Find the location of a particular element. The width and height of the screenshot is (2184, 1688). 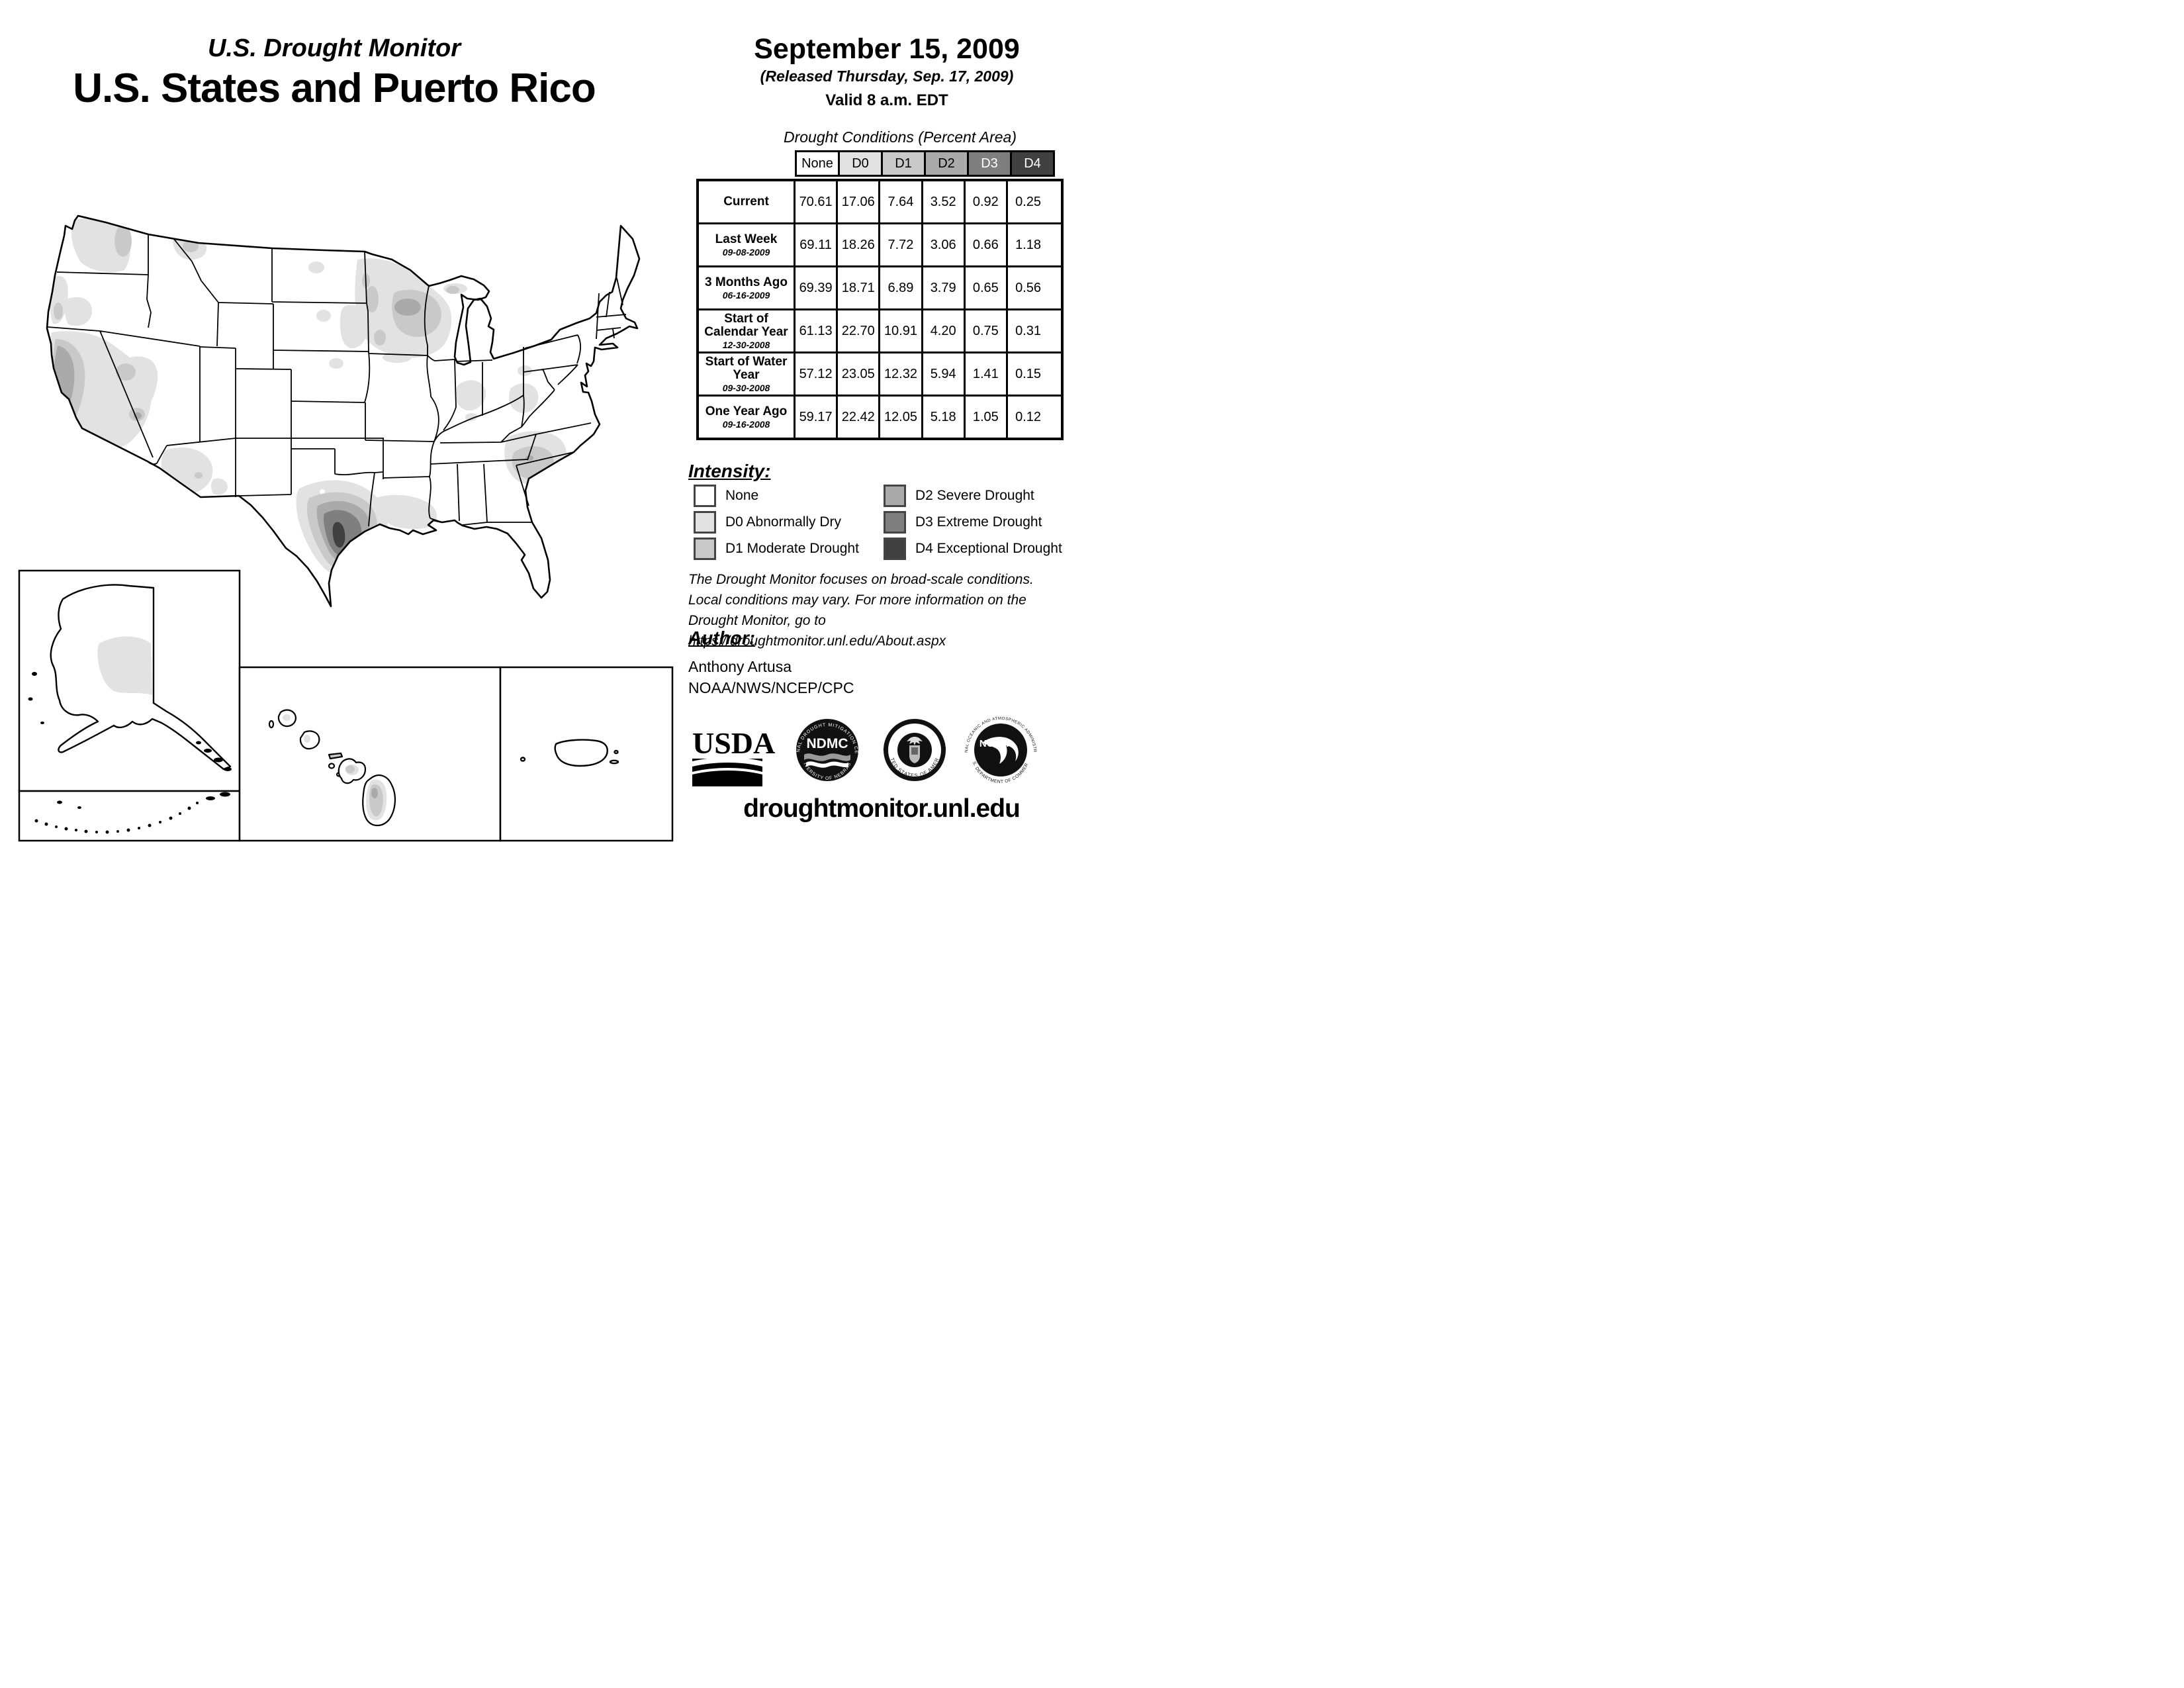

row-date: 09-16-2008 is located at coordinates (746, 424).